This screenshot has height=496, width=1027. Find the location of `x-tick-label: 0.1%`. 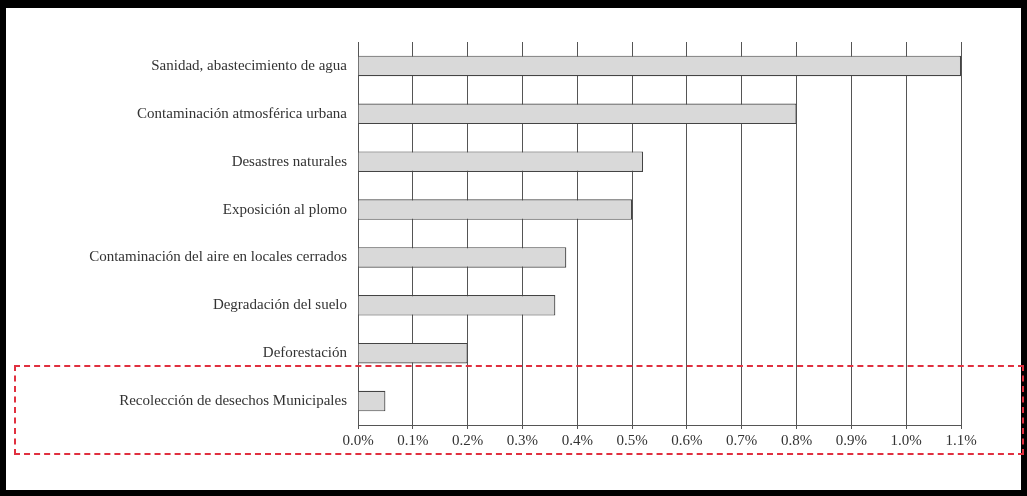

x-tick-label: 0.1% is located at coordinates (413, 439).